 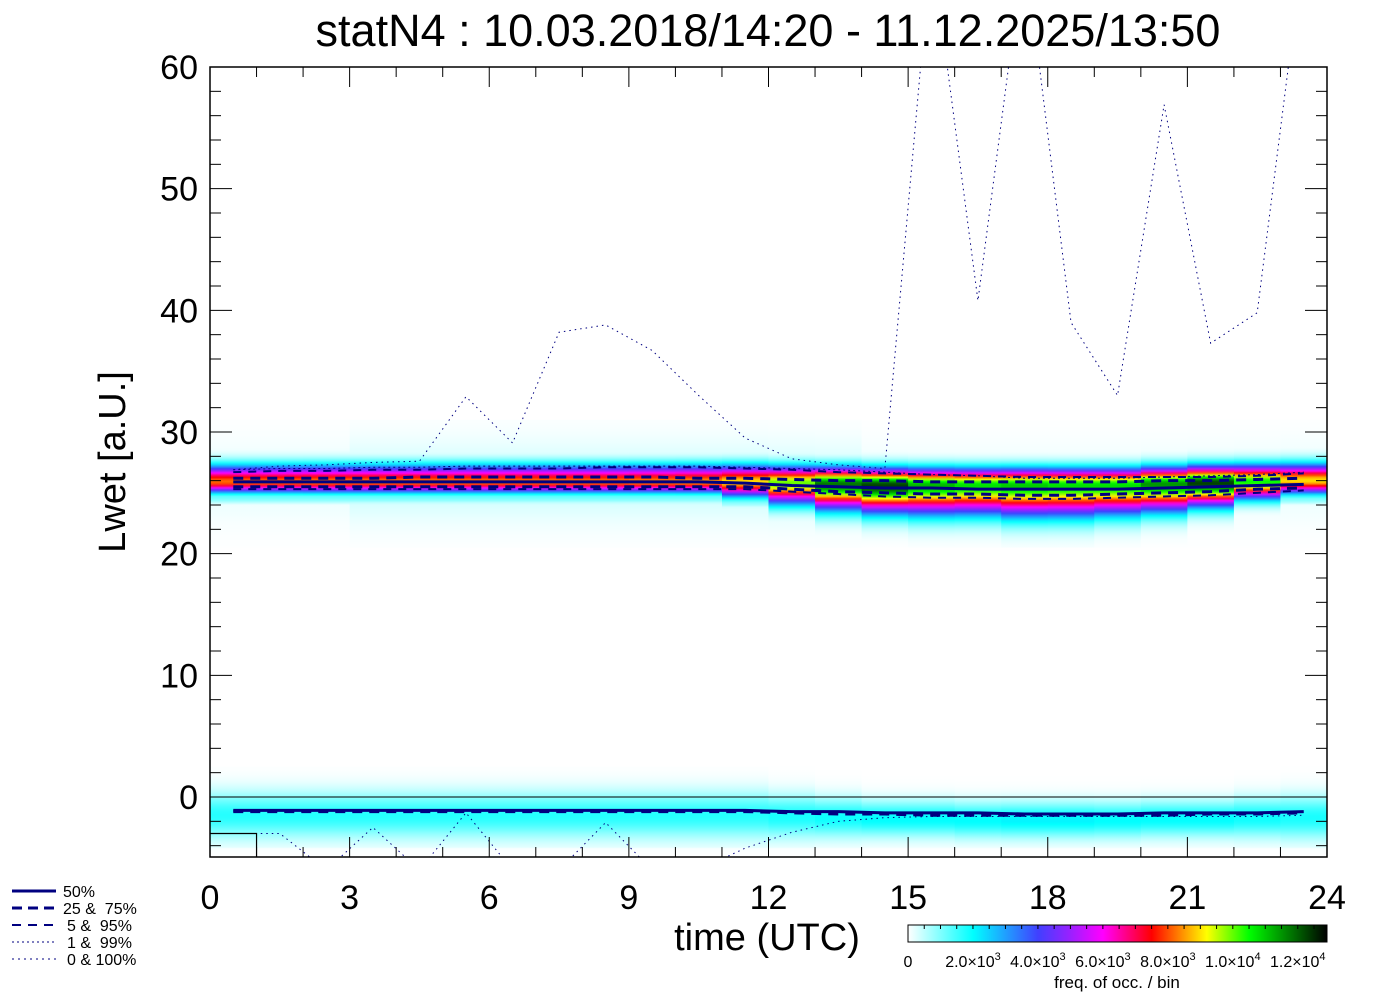 What do you see at coordinates (210, 898) in the screenshot?
I see `x-tick-label: 0` at bounding box center [210, 898].